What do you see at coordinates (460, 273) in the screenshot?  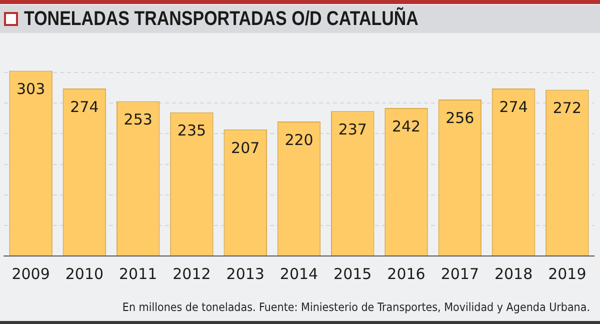 I see `x-tick-label: 2017` at bounding box center [460, 273].